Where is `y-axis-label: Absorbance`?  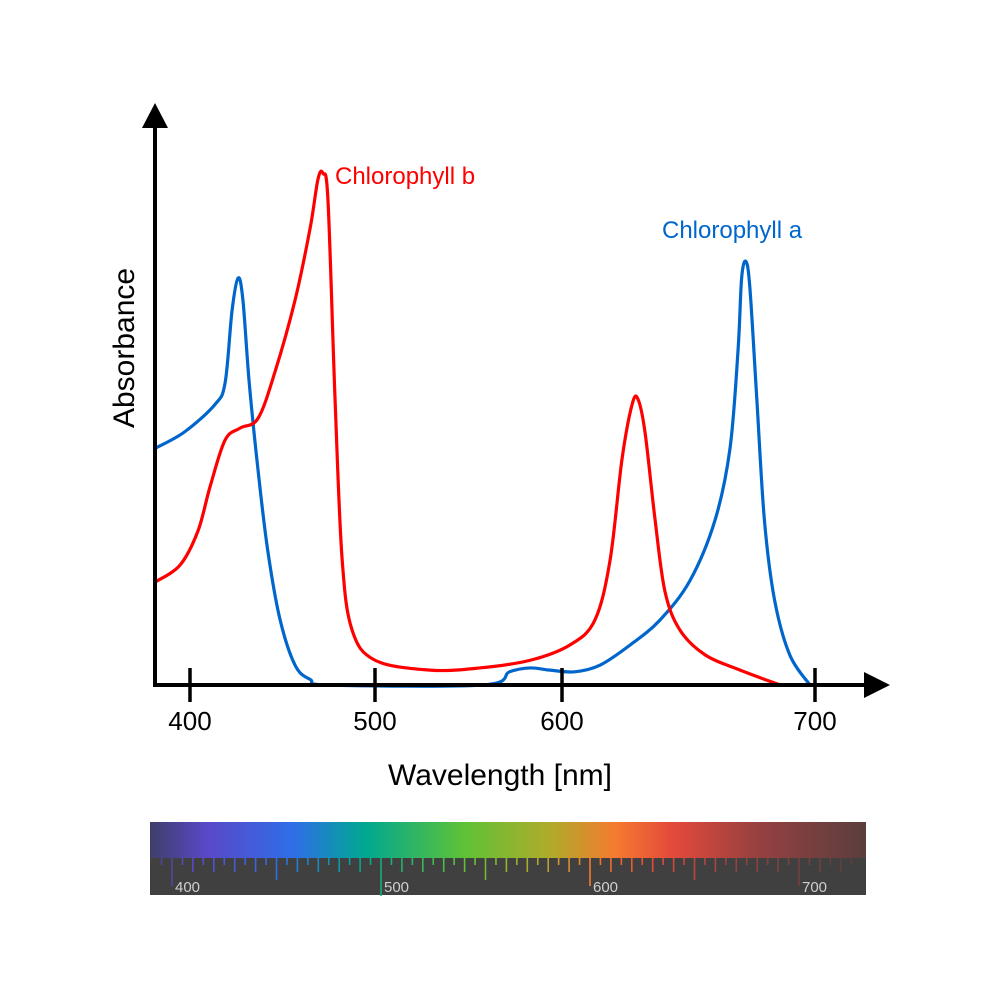 y-axis-label: Absorbance is located at coordinates (124, 348).